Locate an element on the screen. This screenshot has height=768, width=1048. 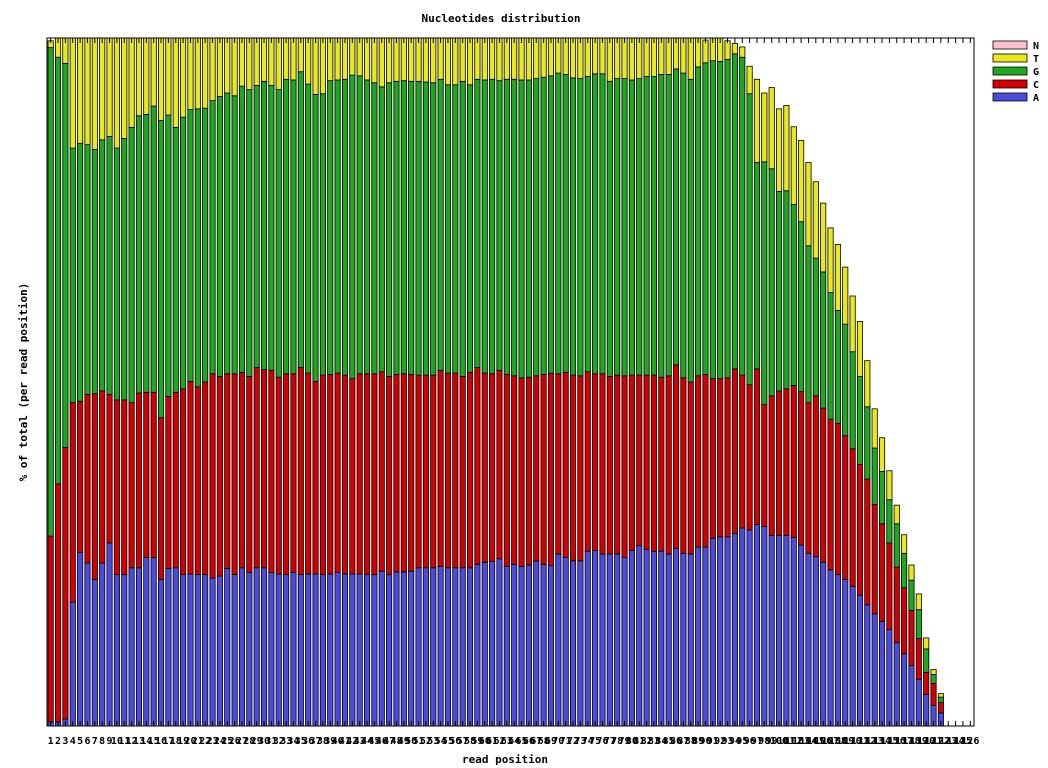
x-tick-label-99: 99 is located at coordinates (772, 741).